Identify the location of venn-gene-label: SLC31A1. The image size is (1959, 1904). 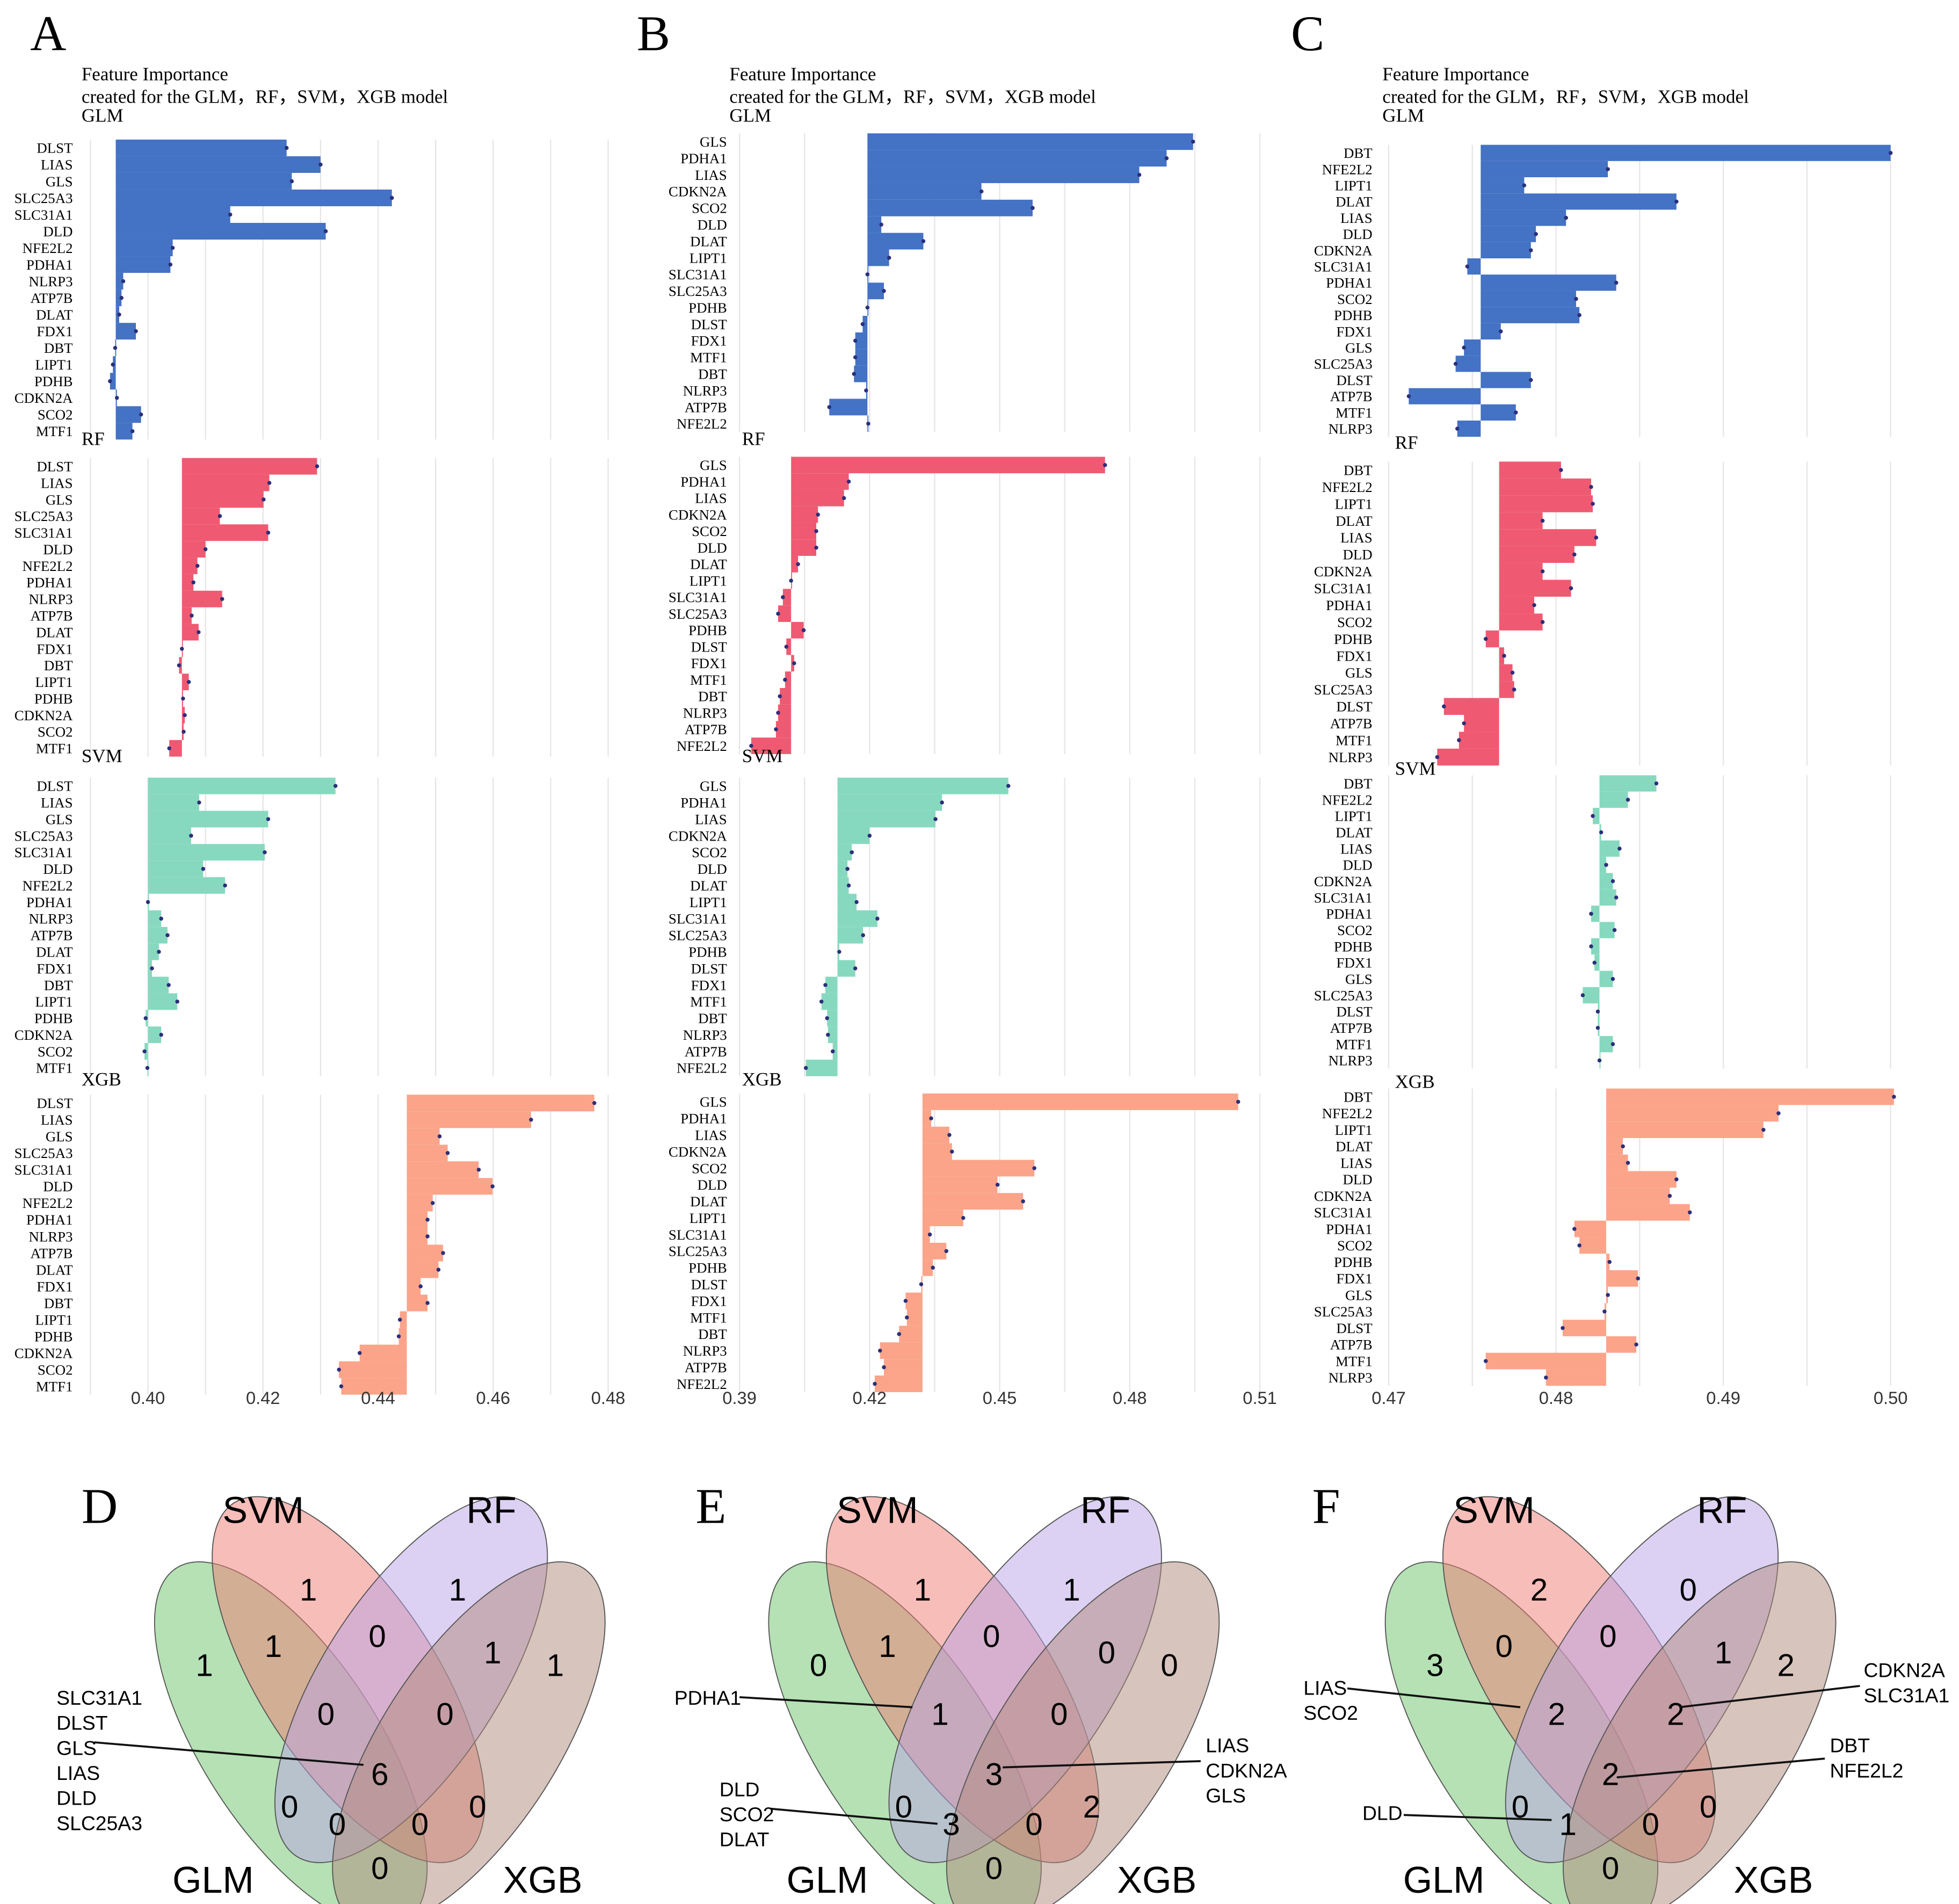
(1906, 1695).